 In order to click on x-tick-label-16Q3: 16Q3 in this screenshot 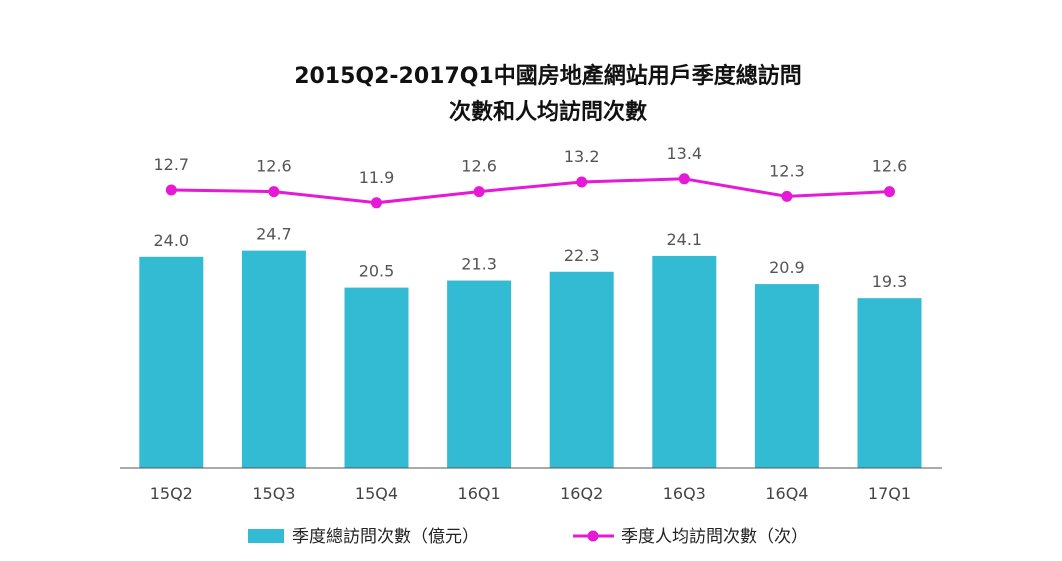, I will do `click(684, 493)`.